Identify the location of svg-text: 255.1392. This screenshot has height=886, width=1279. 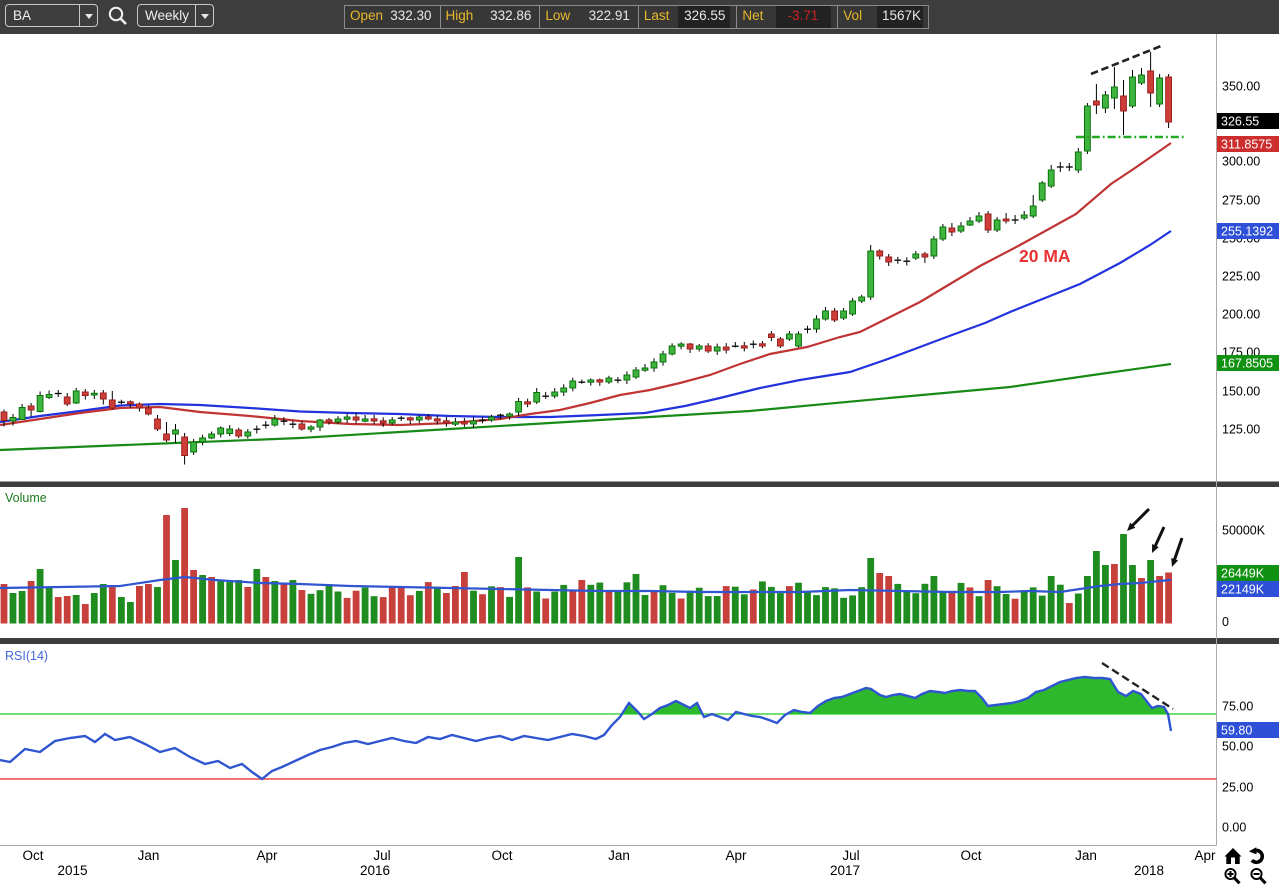
(1247, 232).